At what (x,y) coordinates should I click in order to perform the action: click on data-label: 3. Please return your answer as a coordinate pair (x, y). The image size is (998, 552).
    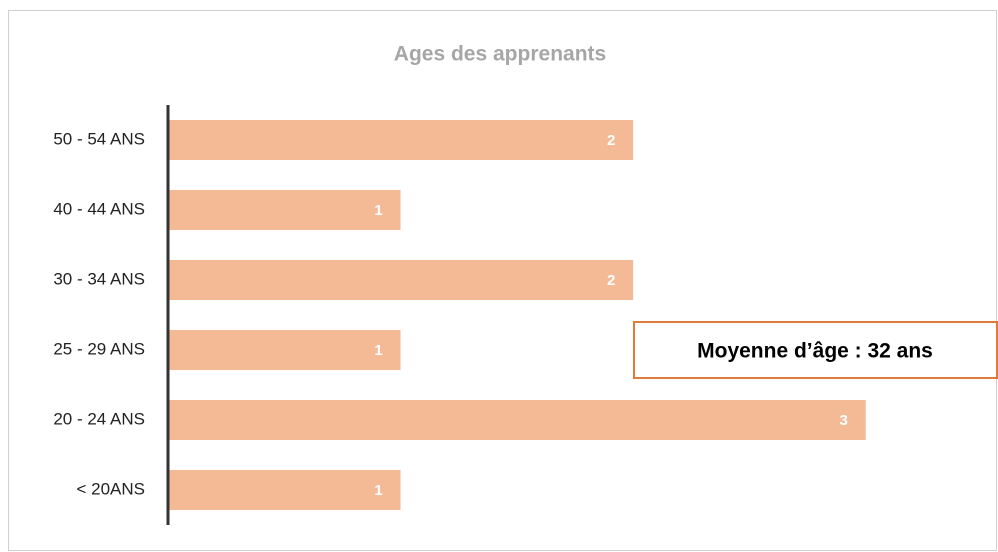
    Looking at the image, I should click on (844, 420).